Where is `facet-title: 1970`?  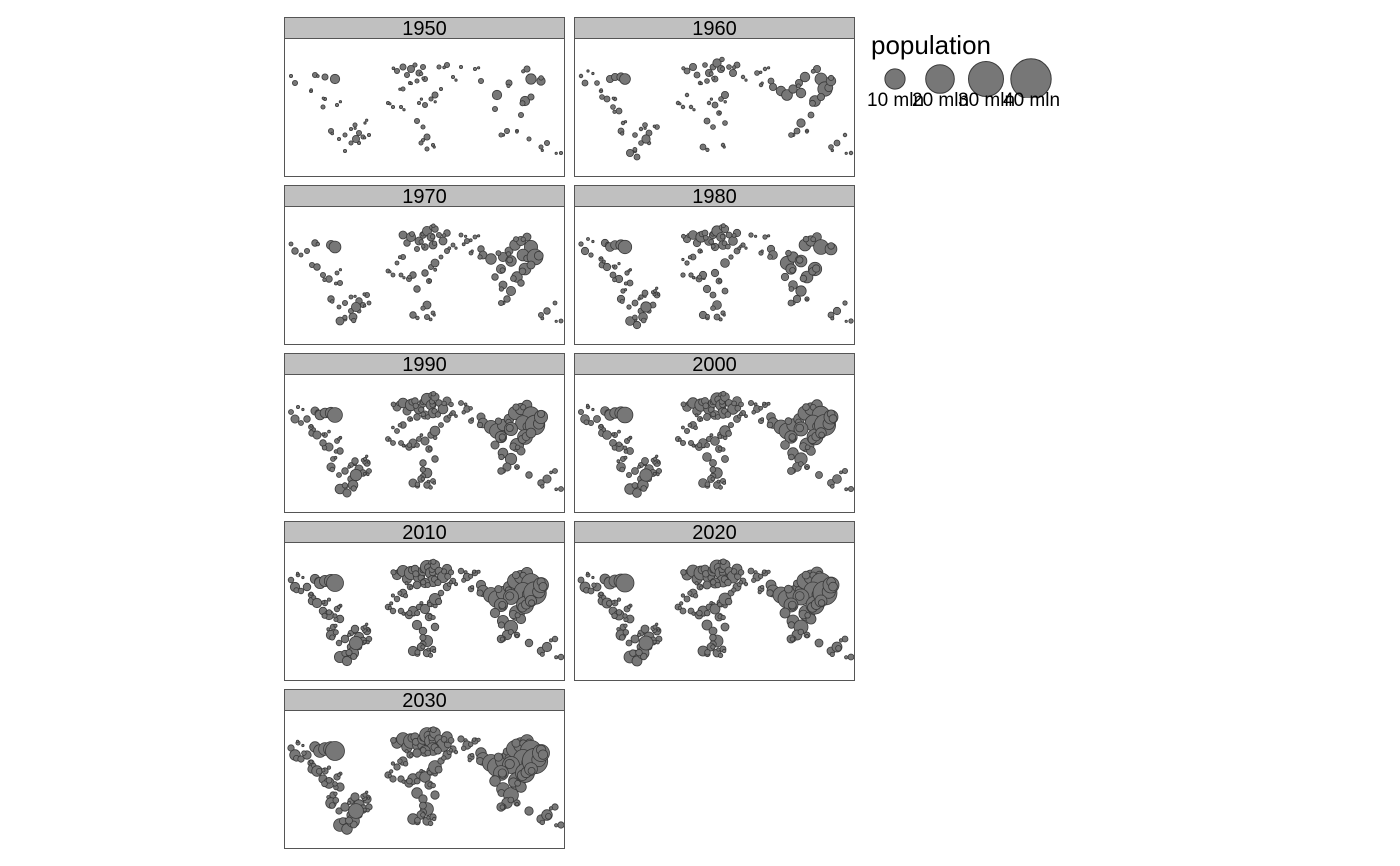
facet-title: 1970 is located at coordinates (424, 196).